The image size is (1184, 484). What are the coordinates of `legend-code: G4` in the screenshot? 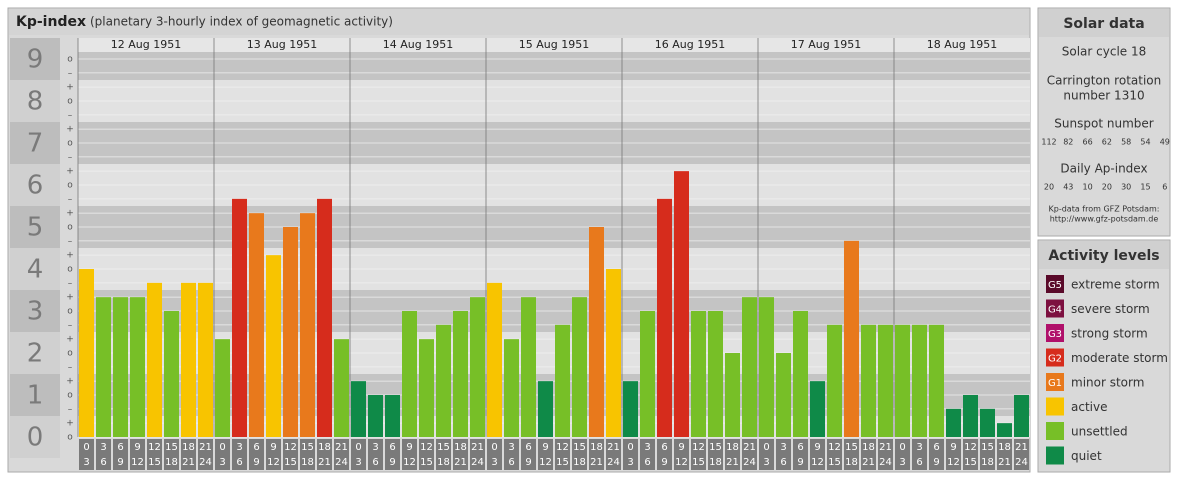 It's located at (1055, 310).